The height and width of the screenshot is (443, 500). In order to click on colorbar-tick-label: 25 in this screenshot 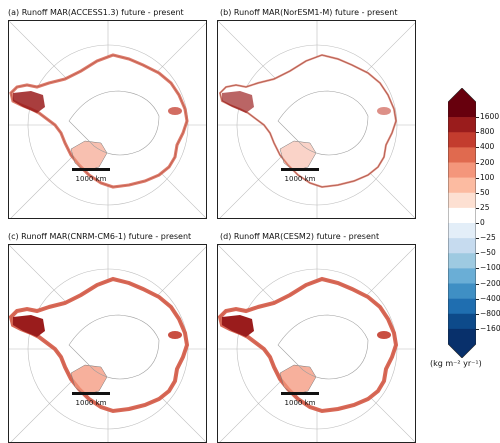, I will do `click(485, 207)`.